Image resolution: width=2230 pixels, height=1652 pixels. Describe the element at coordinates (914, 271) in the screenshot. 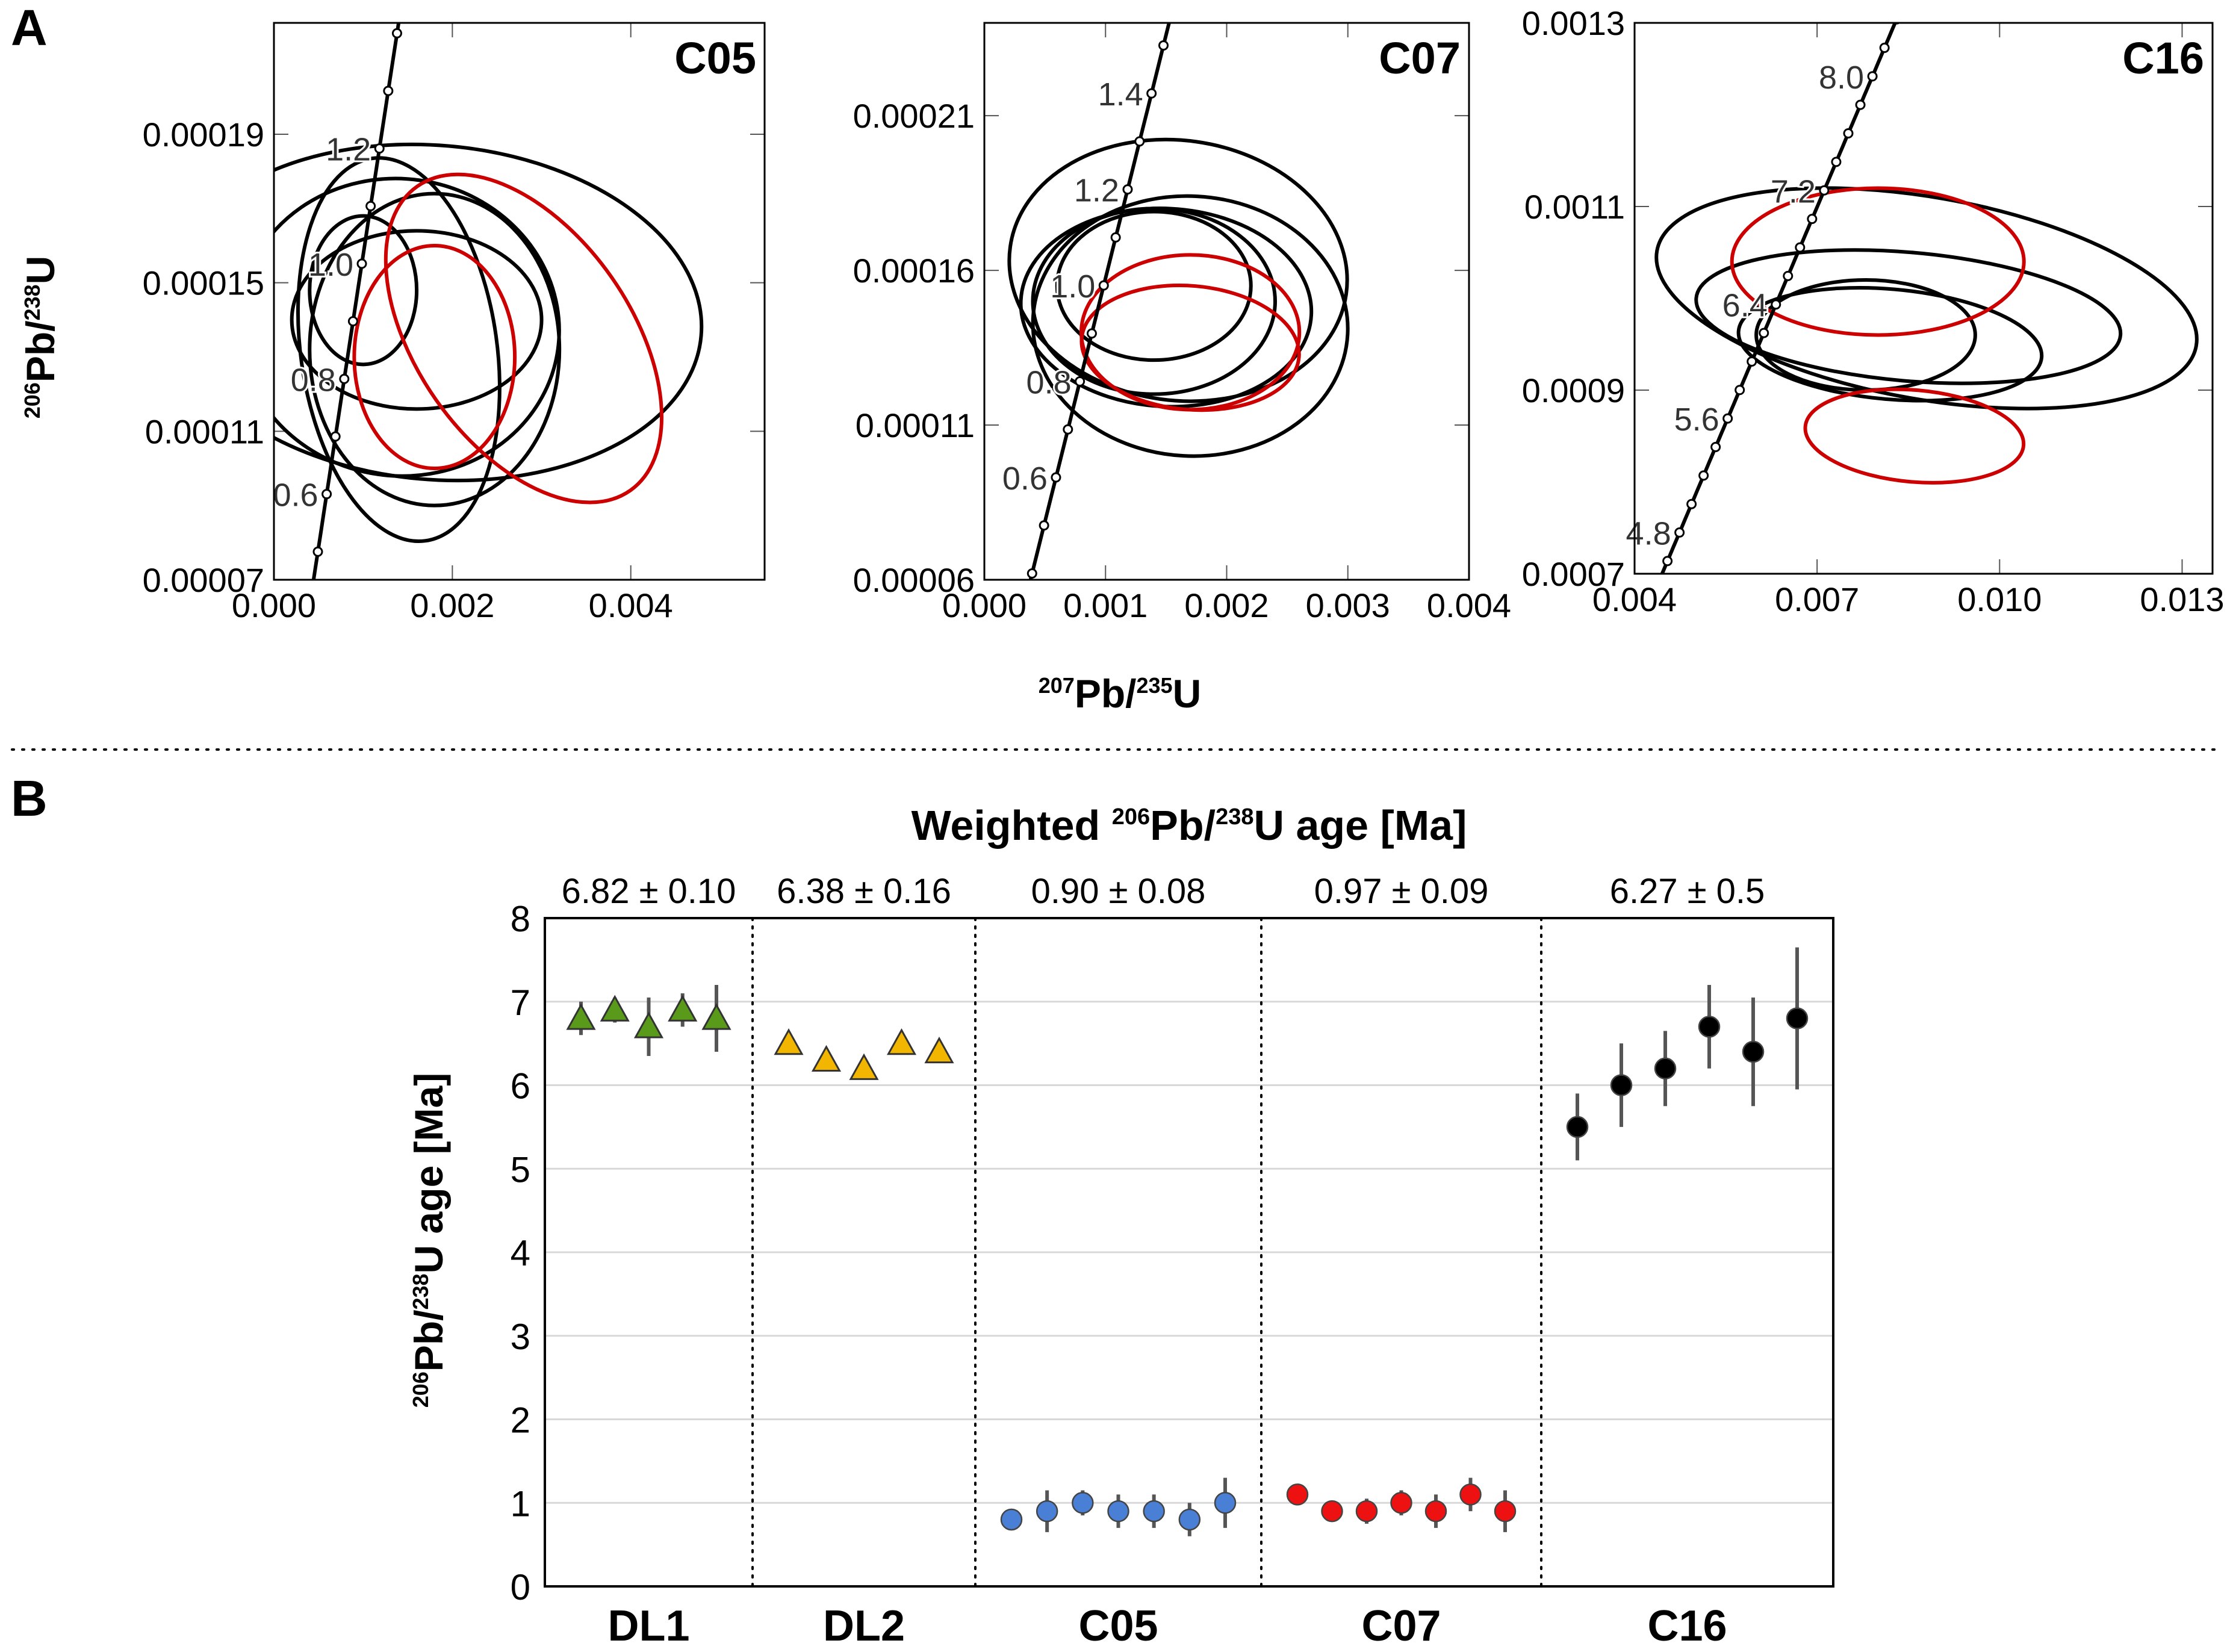

I see `y-tick-label: 0.00016` at that location.